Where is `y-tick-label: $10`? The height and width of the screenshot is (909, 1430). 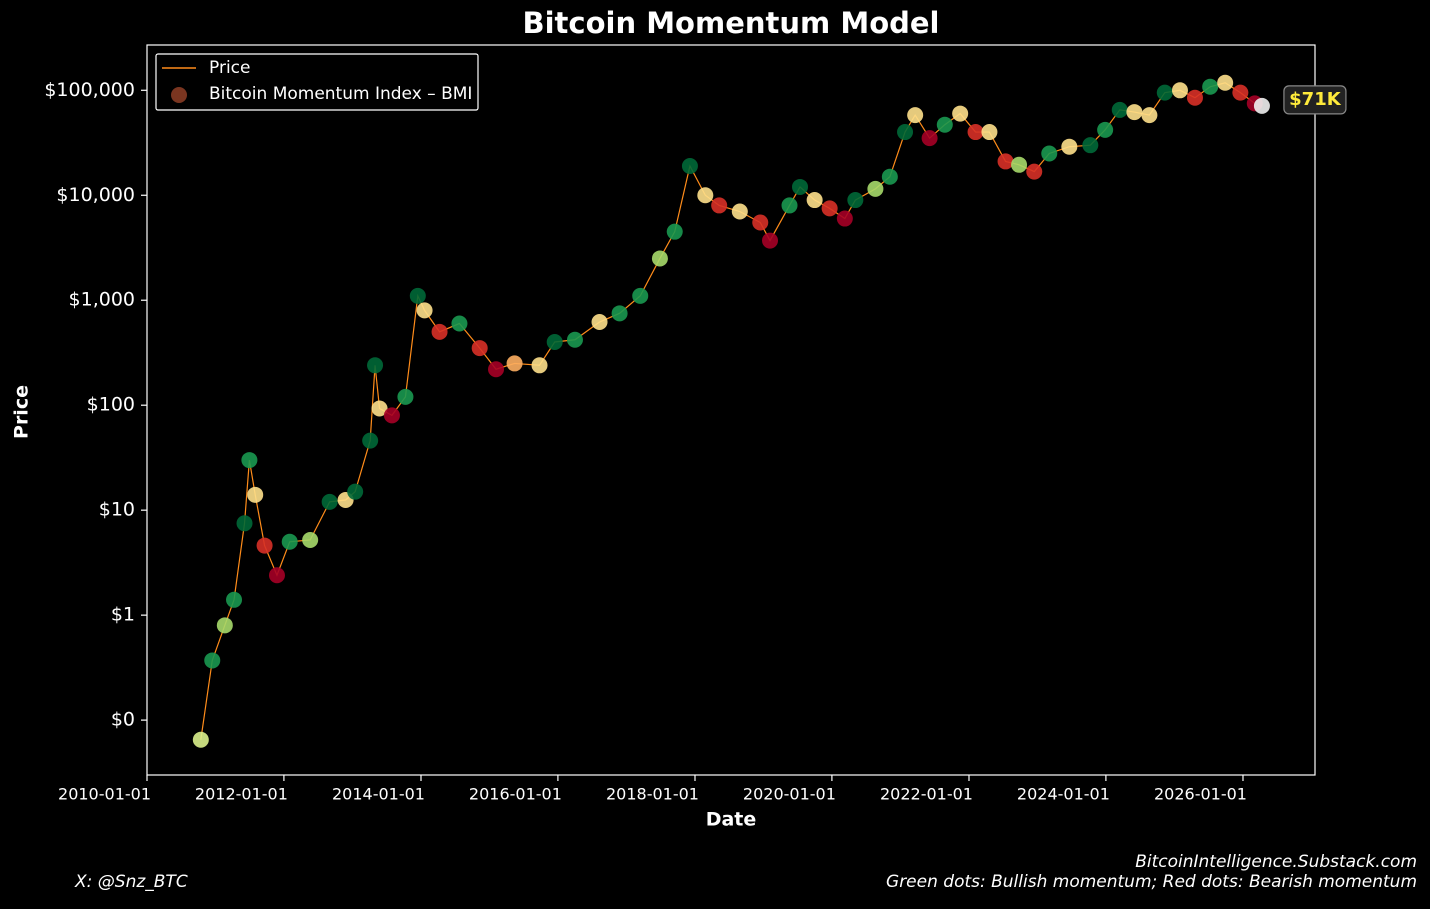
y-tick-label: $10 is located at coordinates (117, 510).